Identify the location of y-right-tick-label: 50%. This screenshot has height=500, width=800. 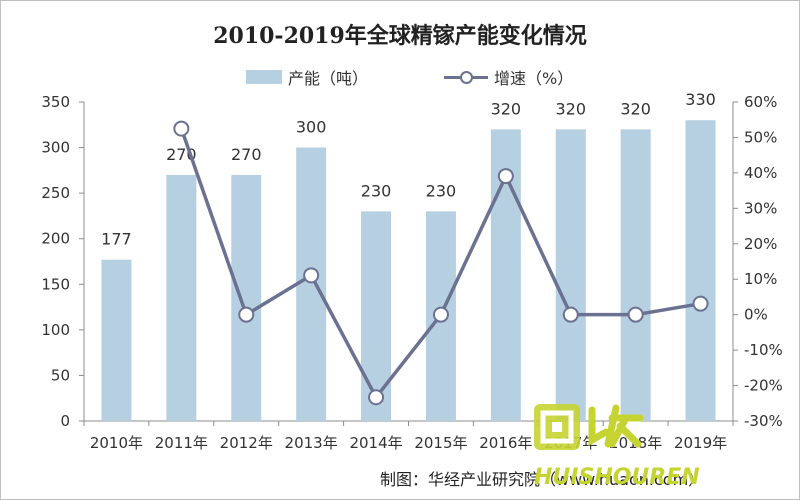
(760, 137).